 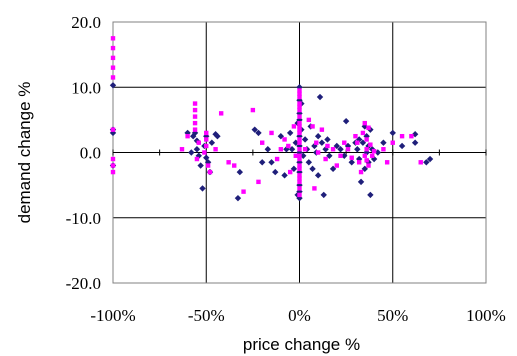 I want to click on x-tick-label: 0%, so click(x=299, y=315).